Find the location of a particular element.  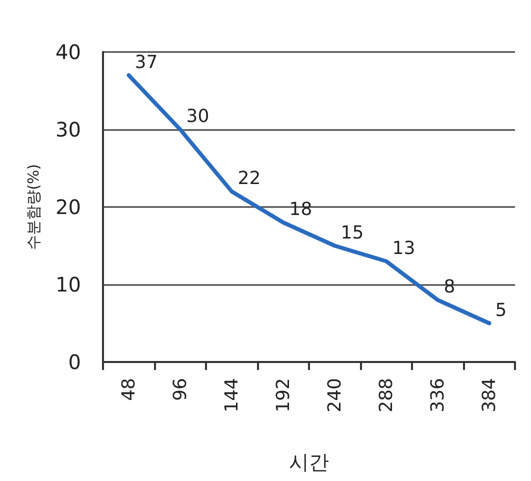

y-tick-label: 0 is located at coordinates (74, 362).